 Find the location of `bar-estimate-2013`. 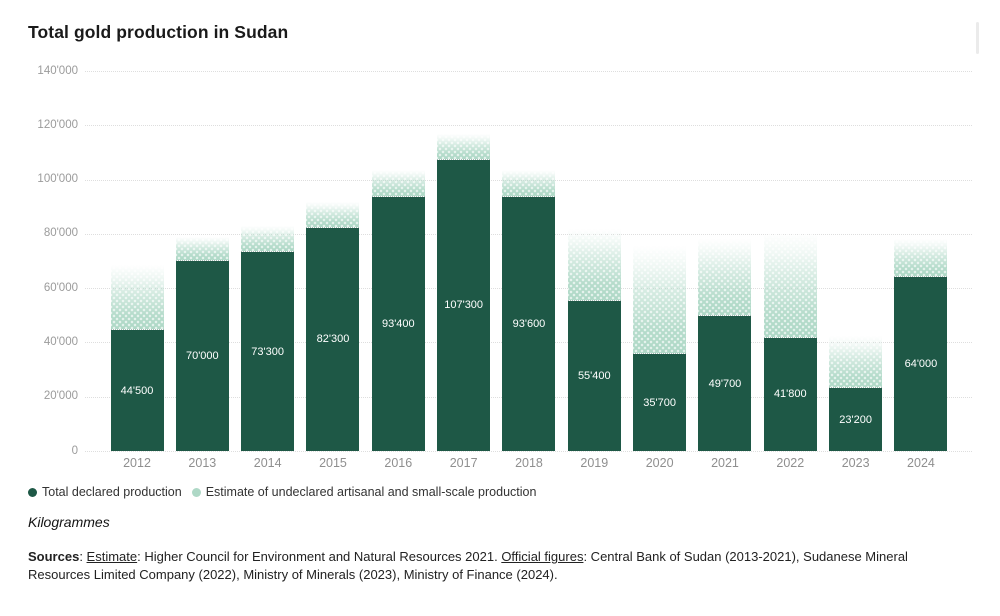

bar-estimate-2013 is located at coordinates (202, 248).